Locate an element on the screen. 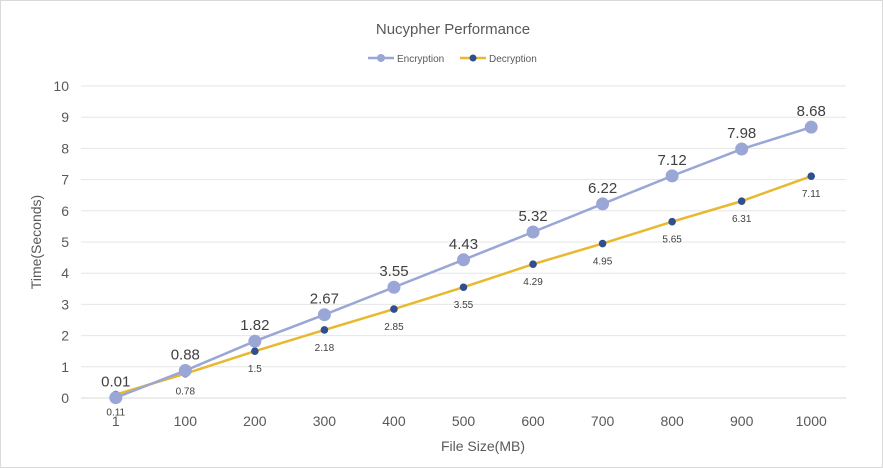 Image resolution: width=883 pixels, height=468 pixels. encryption-data-label: 0.01 is located at coordinates (115, 382).